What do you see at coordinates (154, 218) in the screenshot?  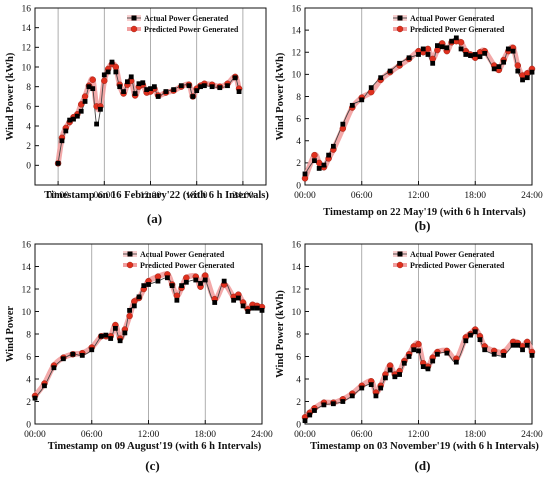 I see `panel-label: (a)` at bounding box center [154, 218].